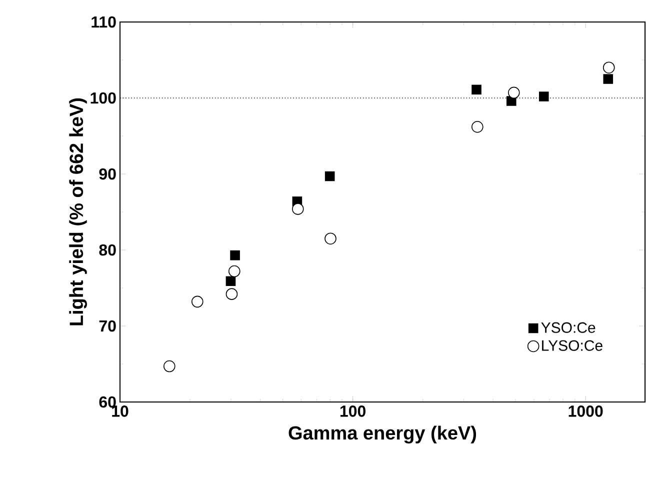 The image size is (646, 478). Describe the element at coordinates (353, 411) in the screenshot. I see `x-tick-label: 100` at that location.